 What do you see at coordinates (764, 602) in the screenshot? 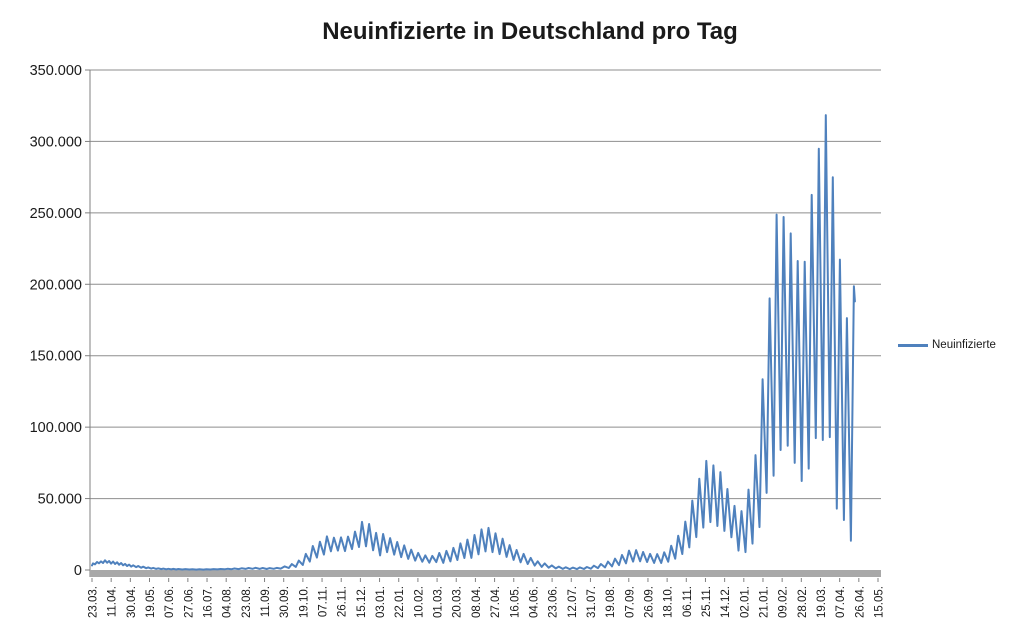
I see `x-axis-tick-label: 21.01.` at bounding box center [764, 602].